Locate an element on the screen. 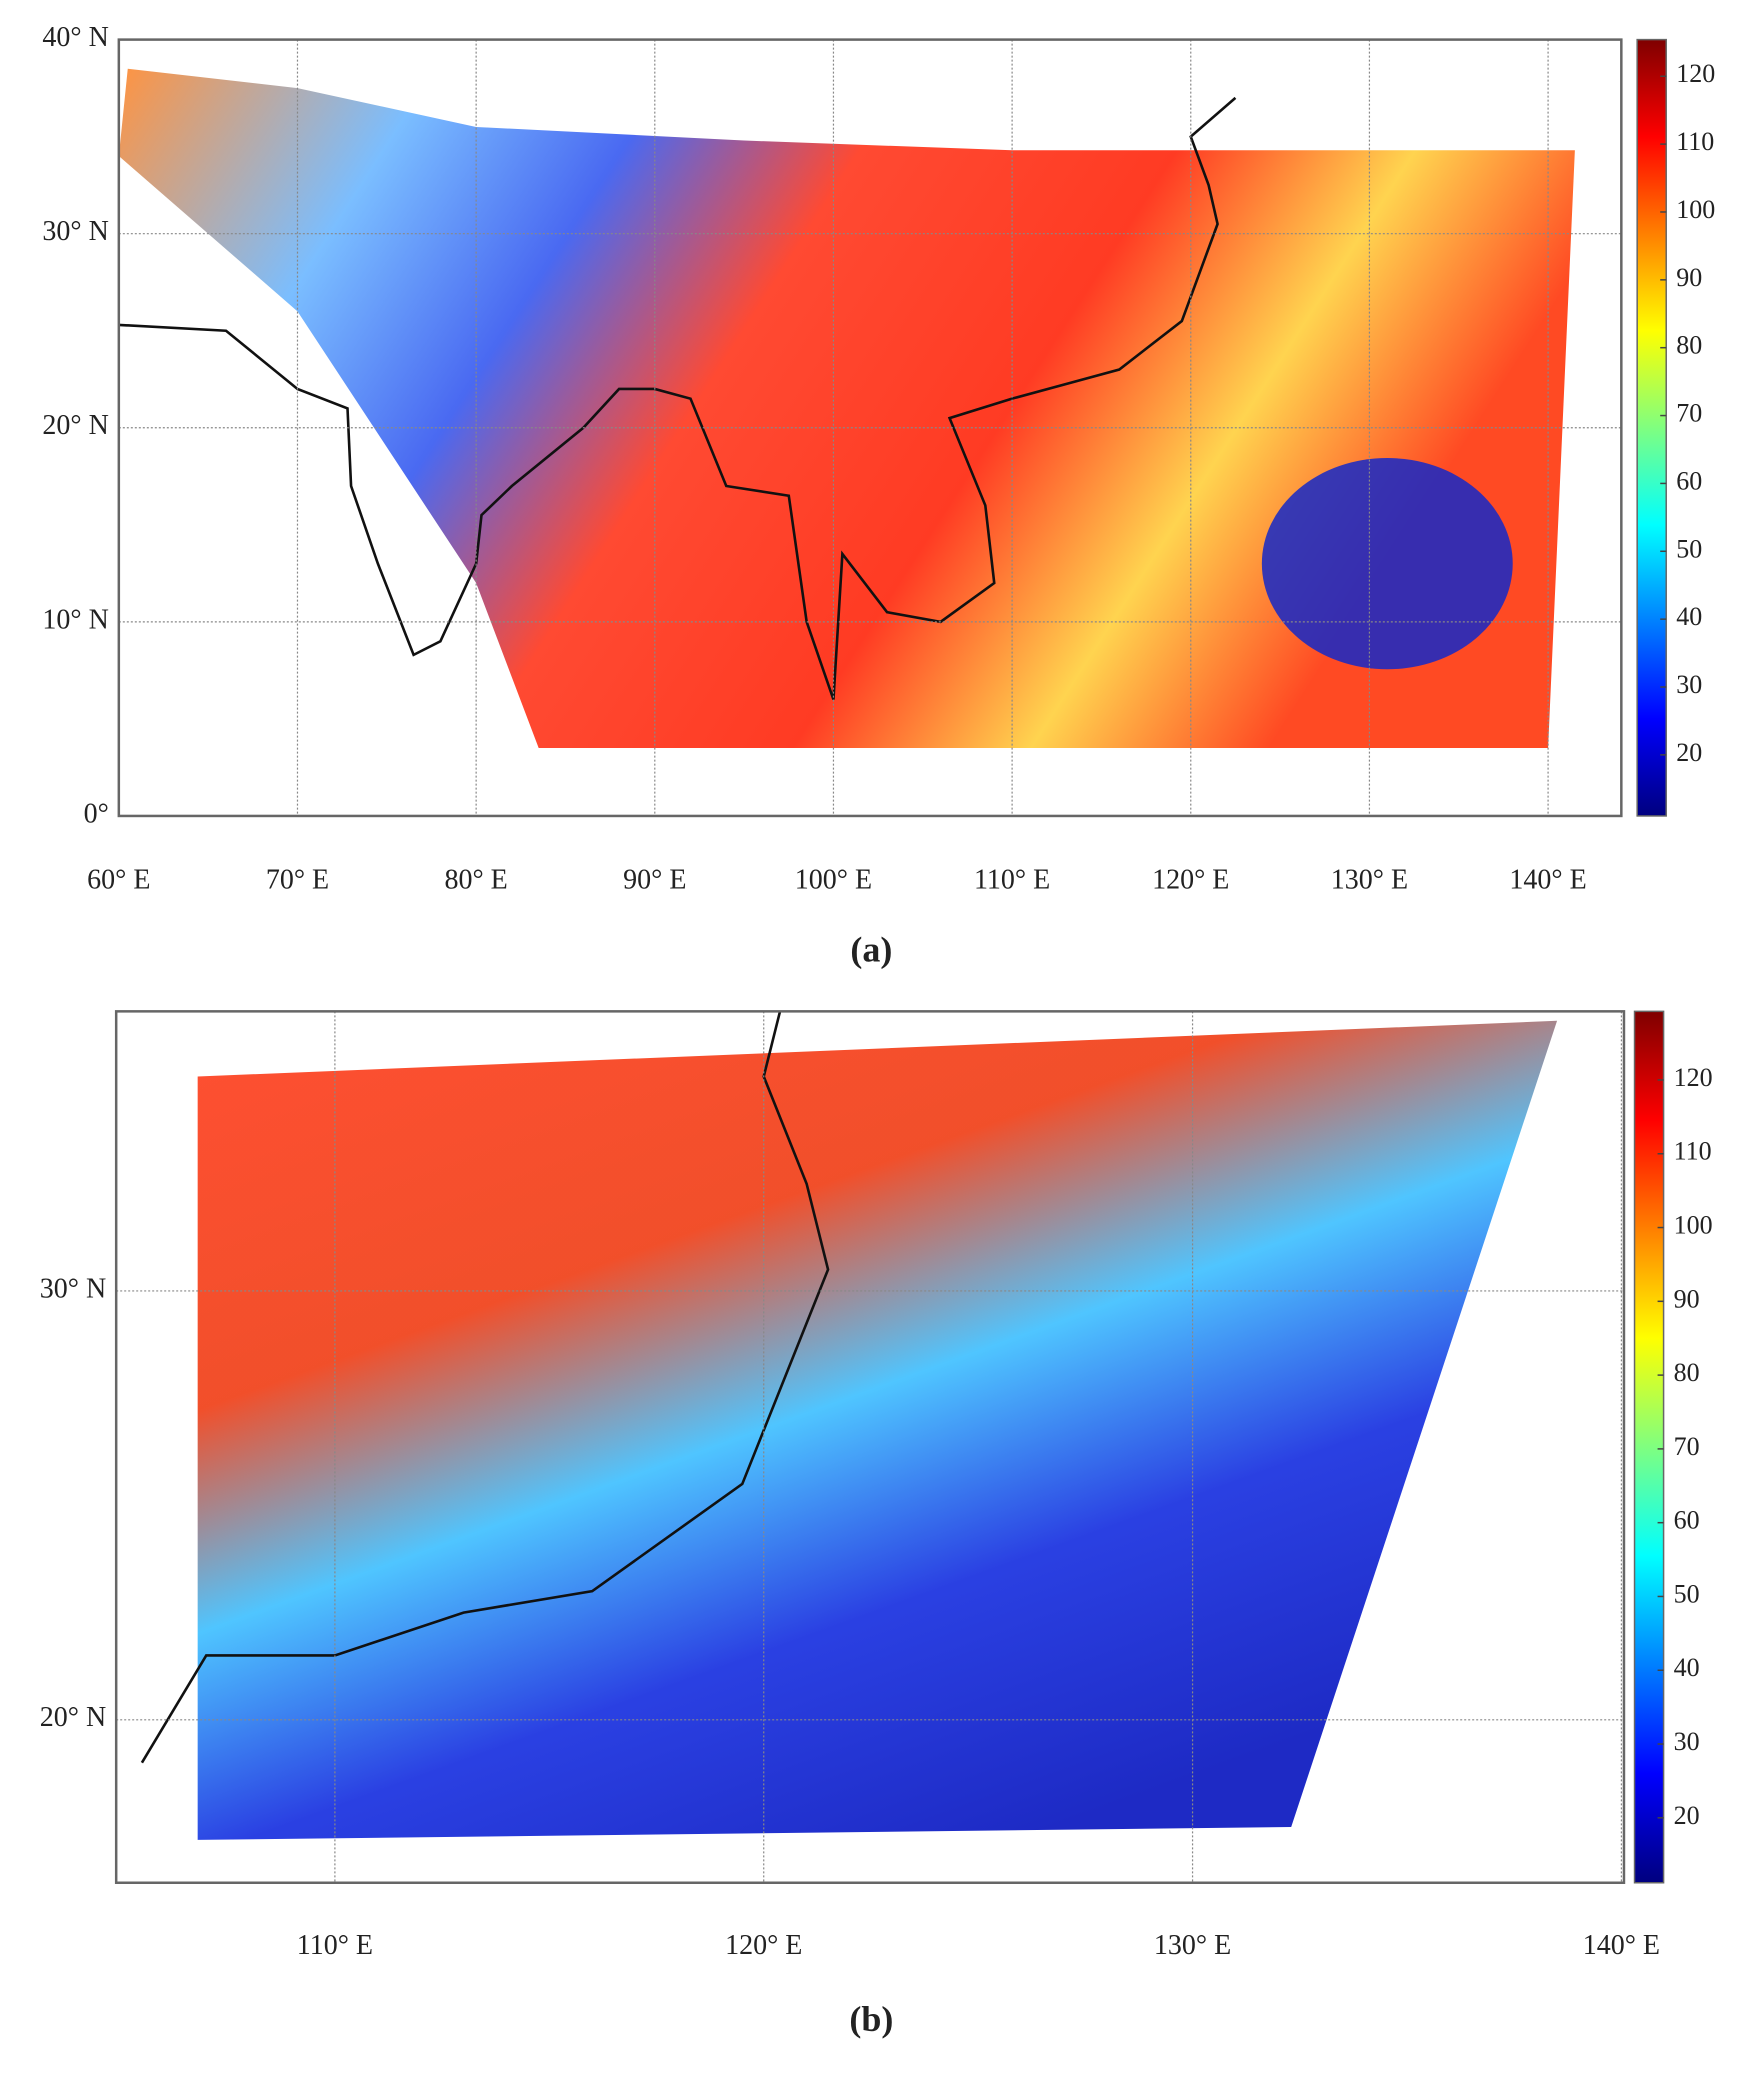 This screenshot has width=1756, height=2083. y-tick-label: 0° is located at coordinates (96, 813).